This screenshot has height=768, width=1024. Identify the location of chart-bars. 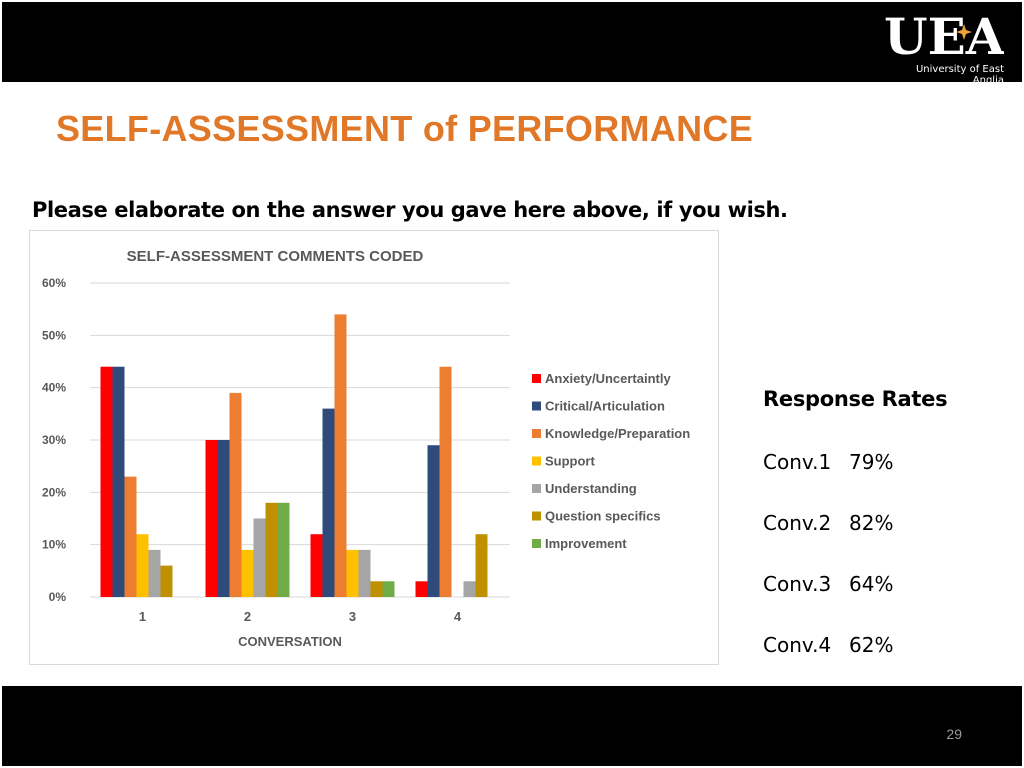
(294, 455).